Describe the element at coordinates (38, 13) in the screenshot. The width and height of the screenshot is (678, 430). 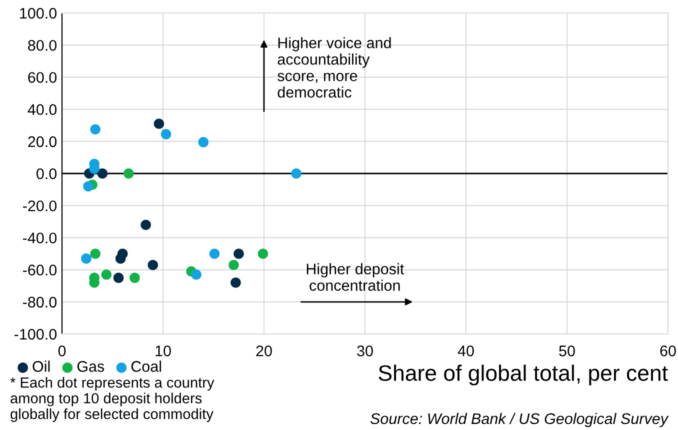
I see `y-tick-label: 100.0` at that location.